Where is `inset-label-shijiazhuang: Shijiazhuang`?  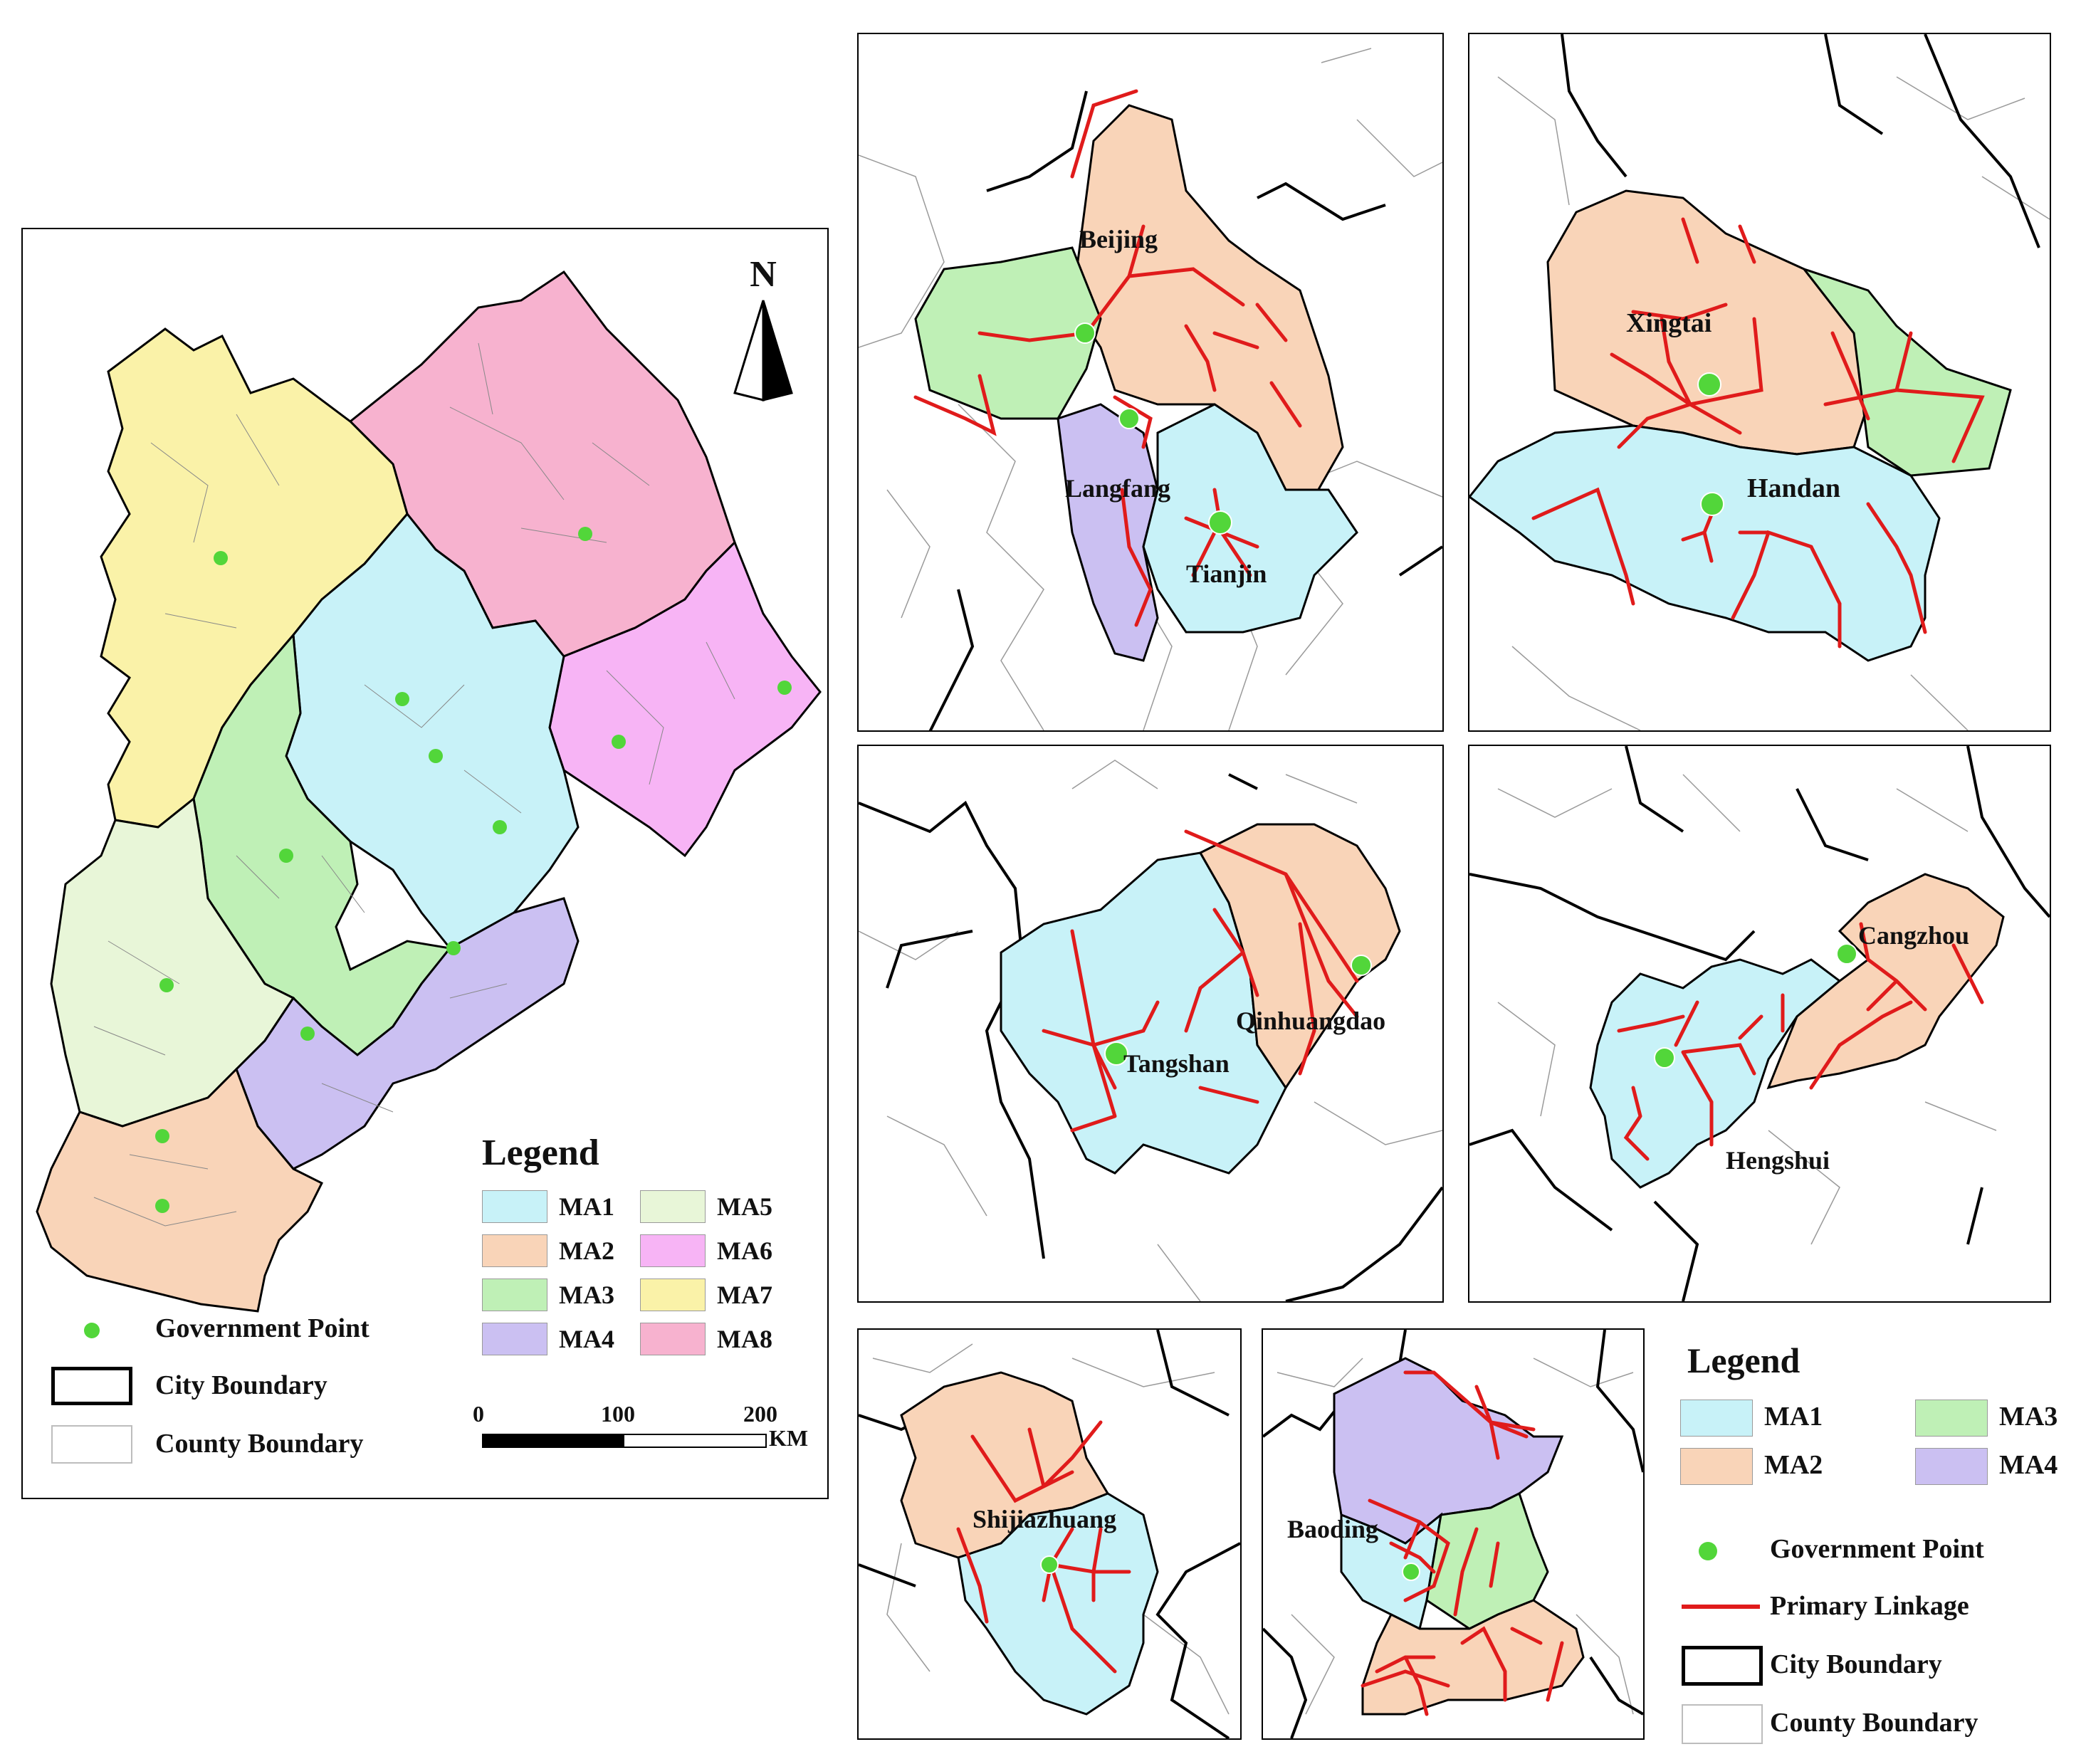
inset-label-shijiazhuang: Shijiazhuang is located at coordinates (1044, 1519).